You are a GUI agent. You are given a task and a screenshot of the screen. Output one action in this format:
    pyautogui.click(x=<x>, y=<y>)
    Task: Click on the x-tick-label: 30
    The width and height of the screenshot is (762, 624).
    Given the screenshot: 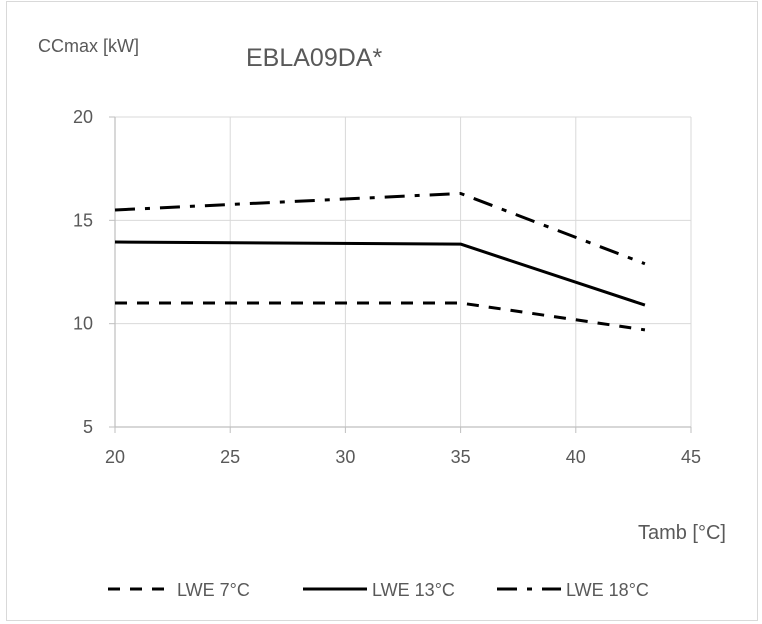 What is the action you would take?
    pyautogui.click(x=345, y=457)
    